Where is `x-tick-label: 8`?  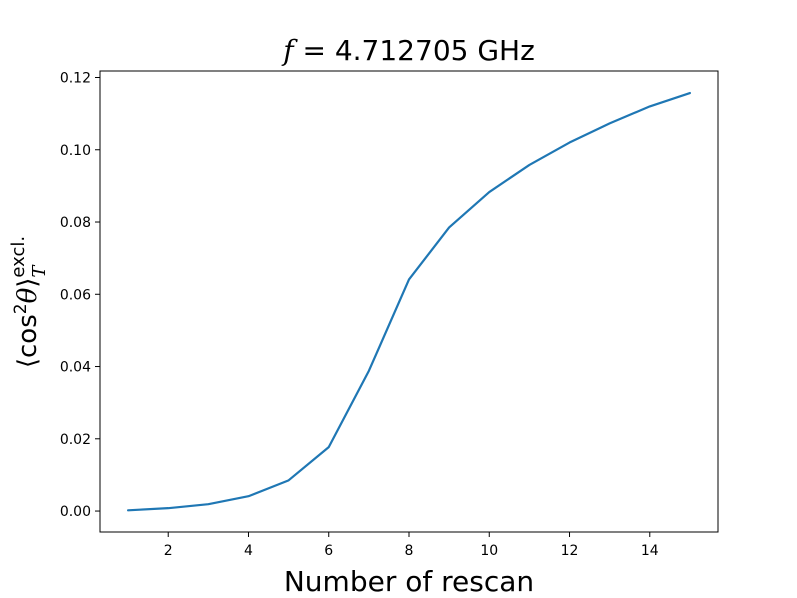
x-tick-label: 8 is located at coordinates (409, 551).